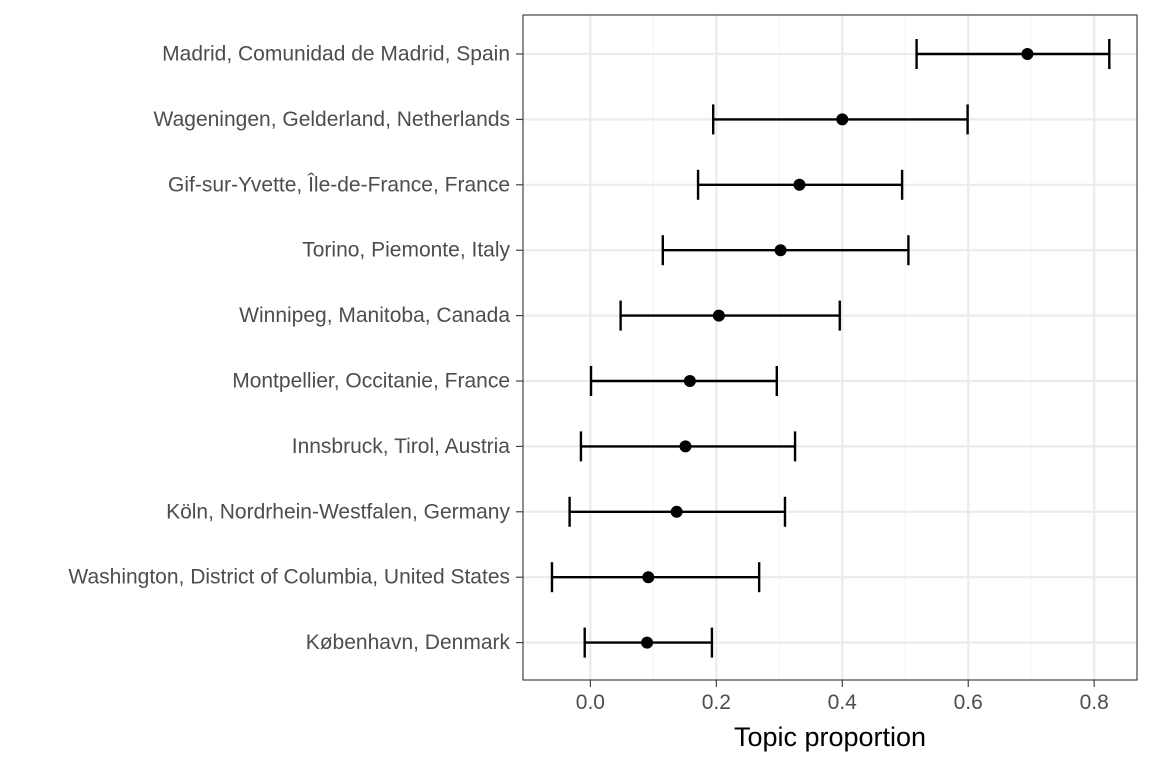  Describe the element at coordinates (843, 702) in the screenshot. I see `x-tick-label: 0.4` at that location.